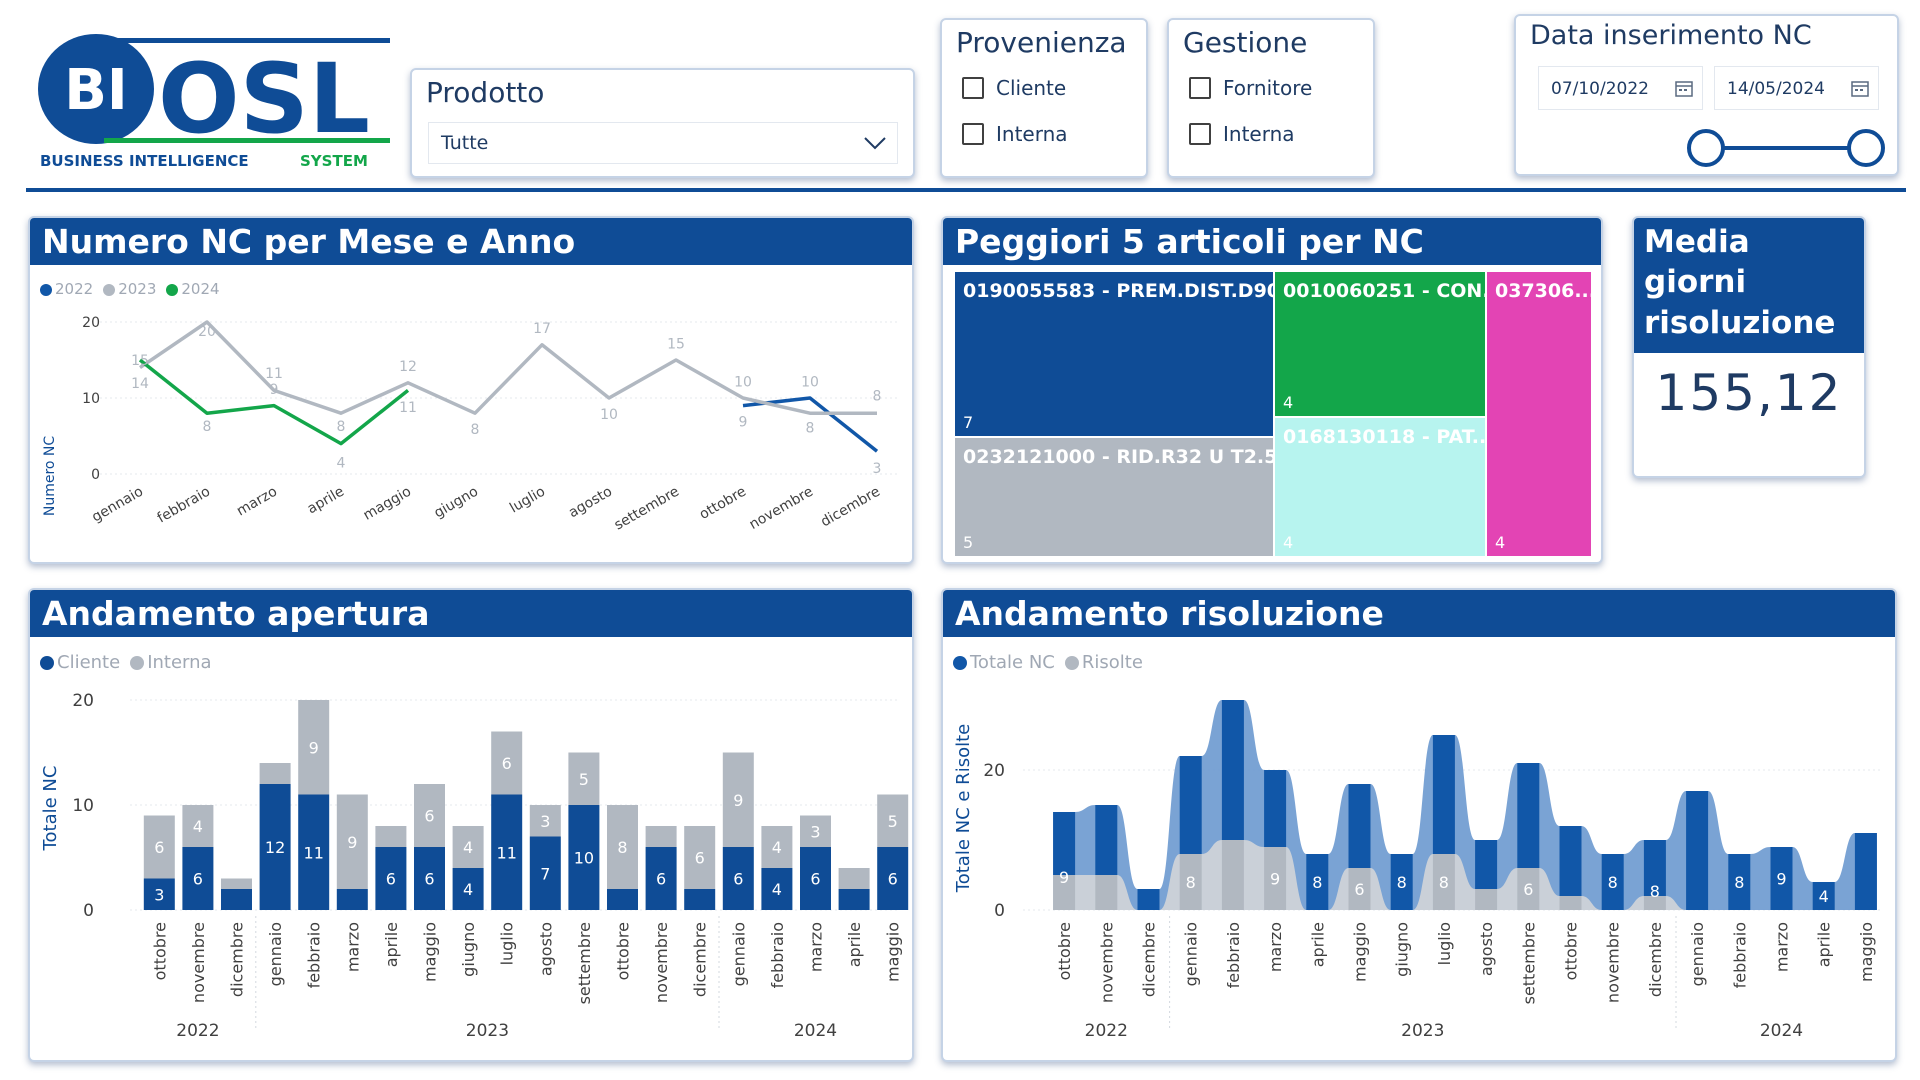  I want to click on tile-value: 7, so click(968, 422).